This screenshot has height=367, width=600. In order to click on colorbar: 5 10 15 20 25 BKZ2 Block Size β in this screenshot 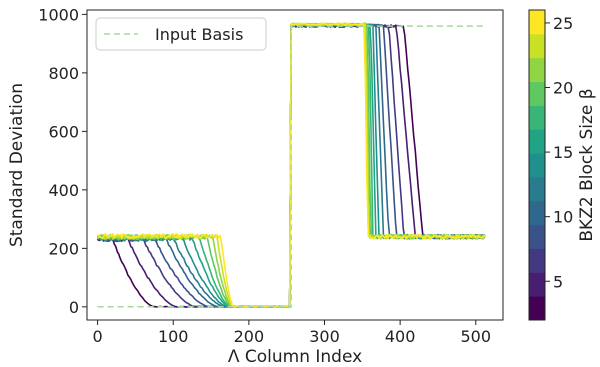, I will do `click(562, 165)`.